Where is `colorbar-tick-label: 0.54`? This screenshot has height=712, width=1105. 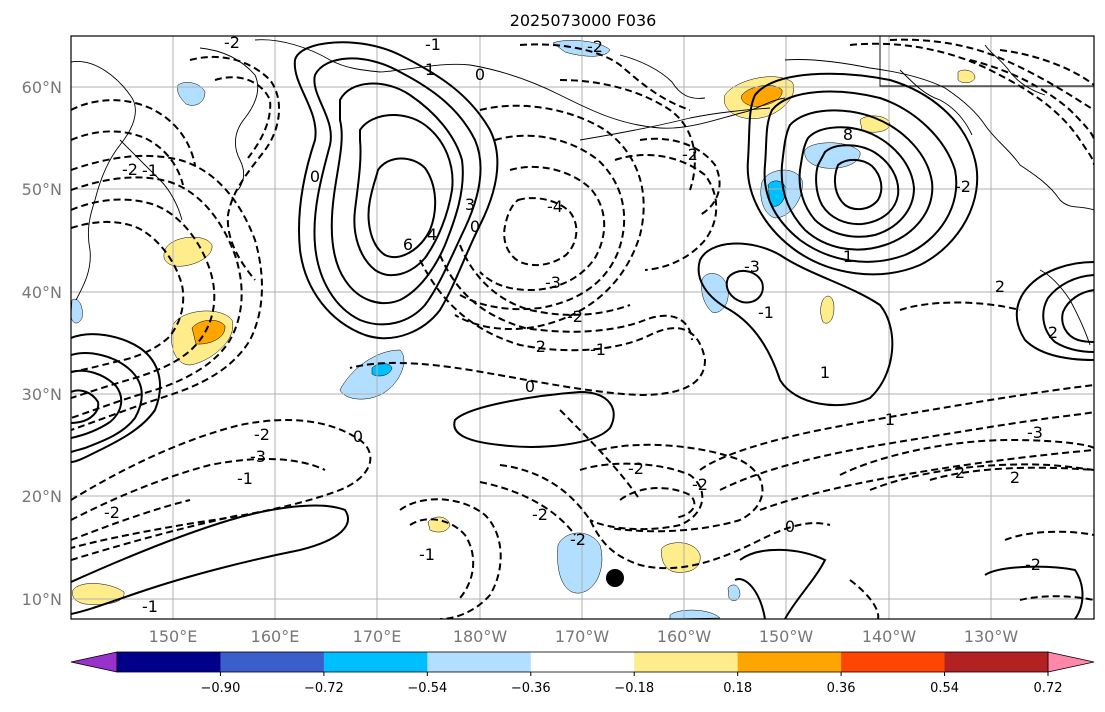
colorbar-tick-label: 0.54 is located at coordinates (944, 688).